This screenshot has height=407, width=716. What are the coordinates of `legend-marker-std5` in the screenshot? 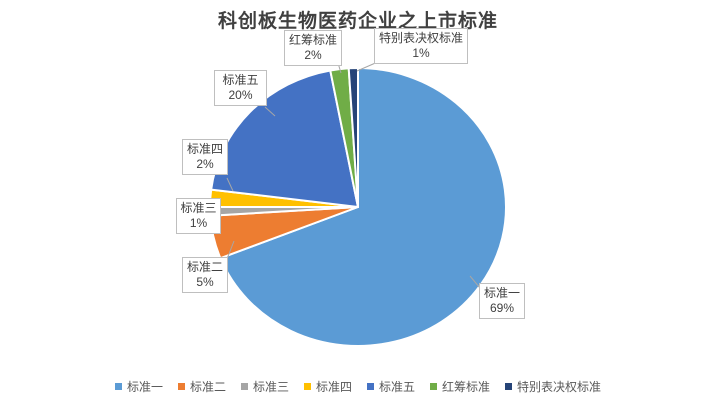 It's located at (370, 386).